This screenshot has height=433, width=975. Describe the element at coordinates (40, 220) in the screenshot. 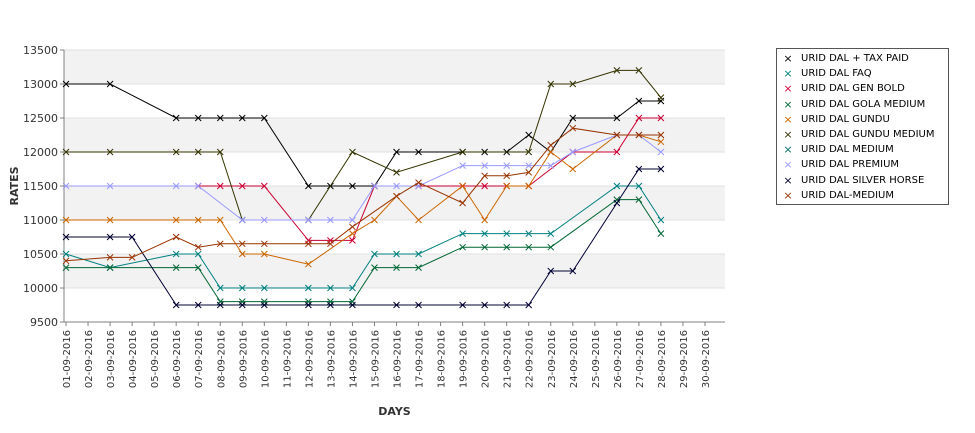

I see `y-tick-label: 11000` at that location.